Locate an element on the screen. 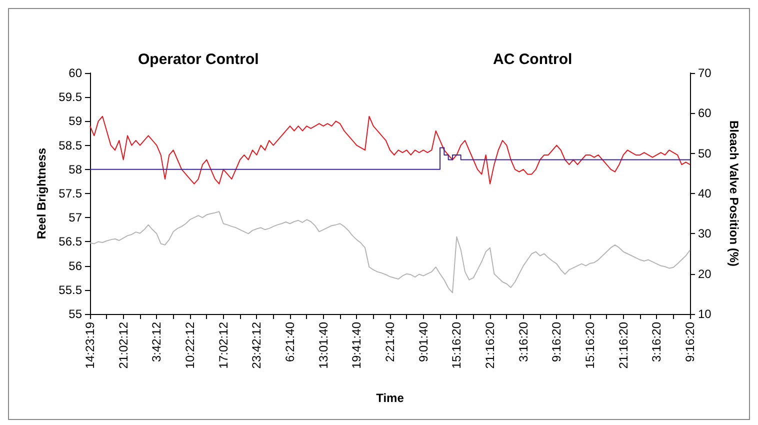  x-tick-label: 6:21:40 is located at coordinates (290, 342).